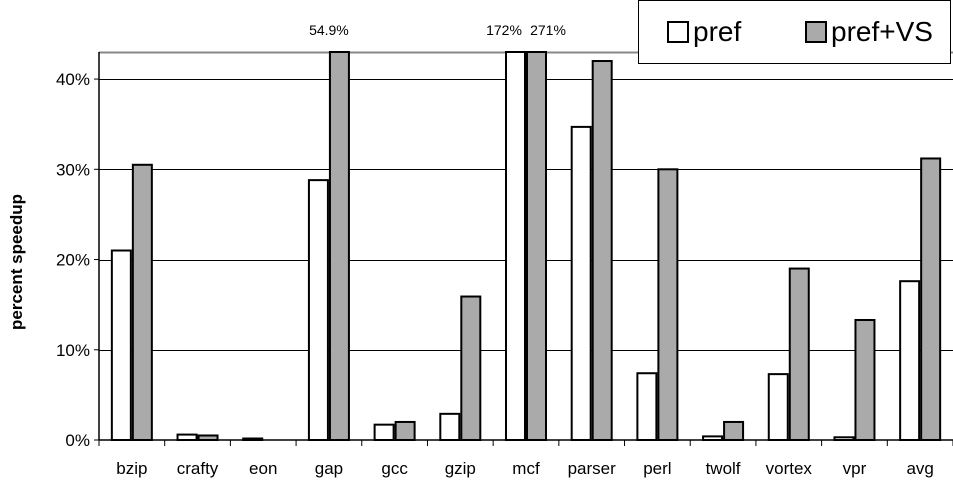 Image resolution: width=953 pixels, height=483 pixels. What do you see at coordinates (77, 440) in the screenshot?
I see `y-tick-label: 0%` at bounding box center [77, 440].